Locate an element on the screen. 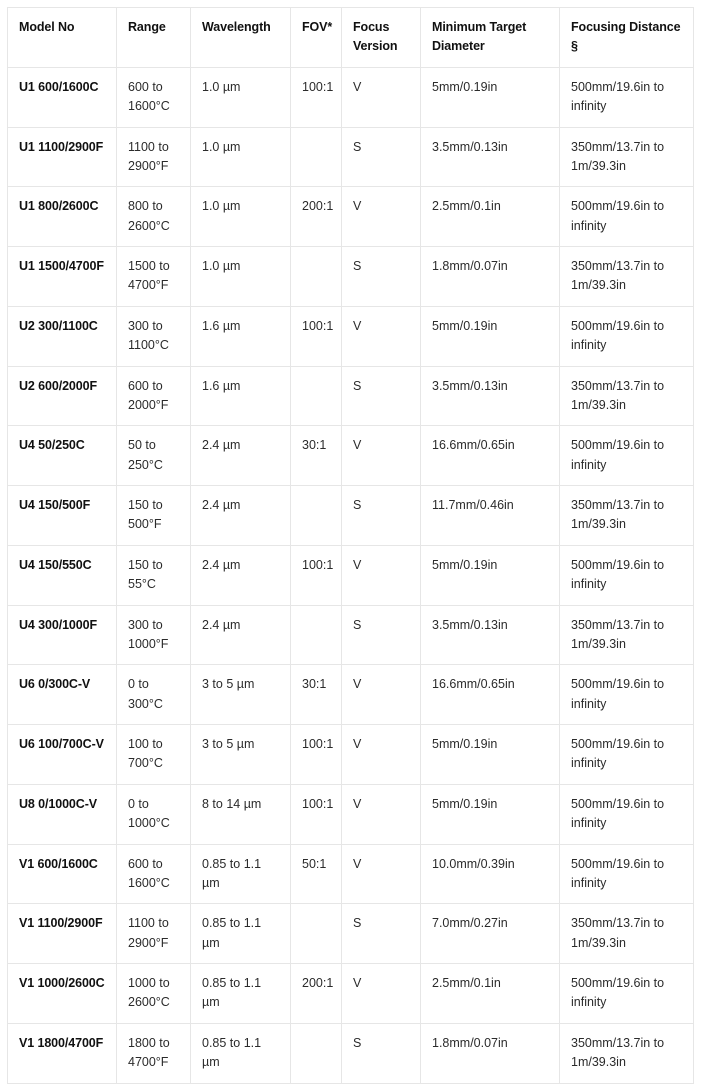 The width and height of the screenshot is (707, 1084). cell-range: 1100 to 2900°F is located at coordinates (153, 157).